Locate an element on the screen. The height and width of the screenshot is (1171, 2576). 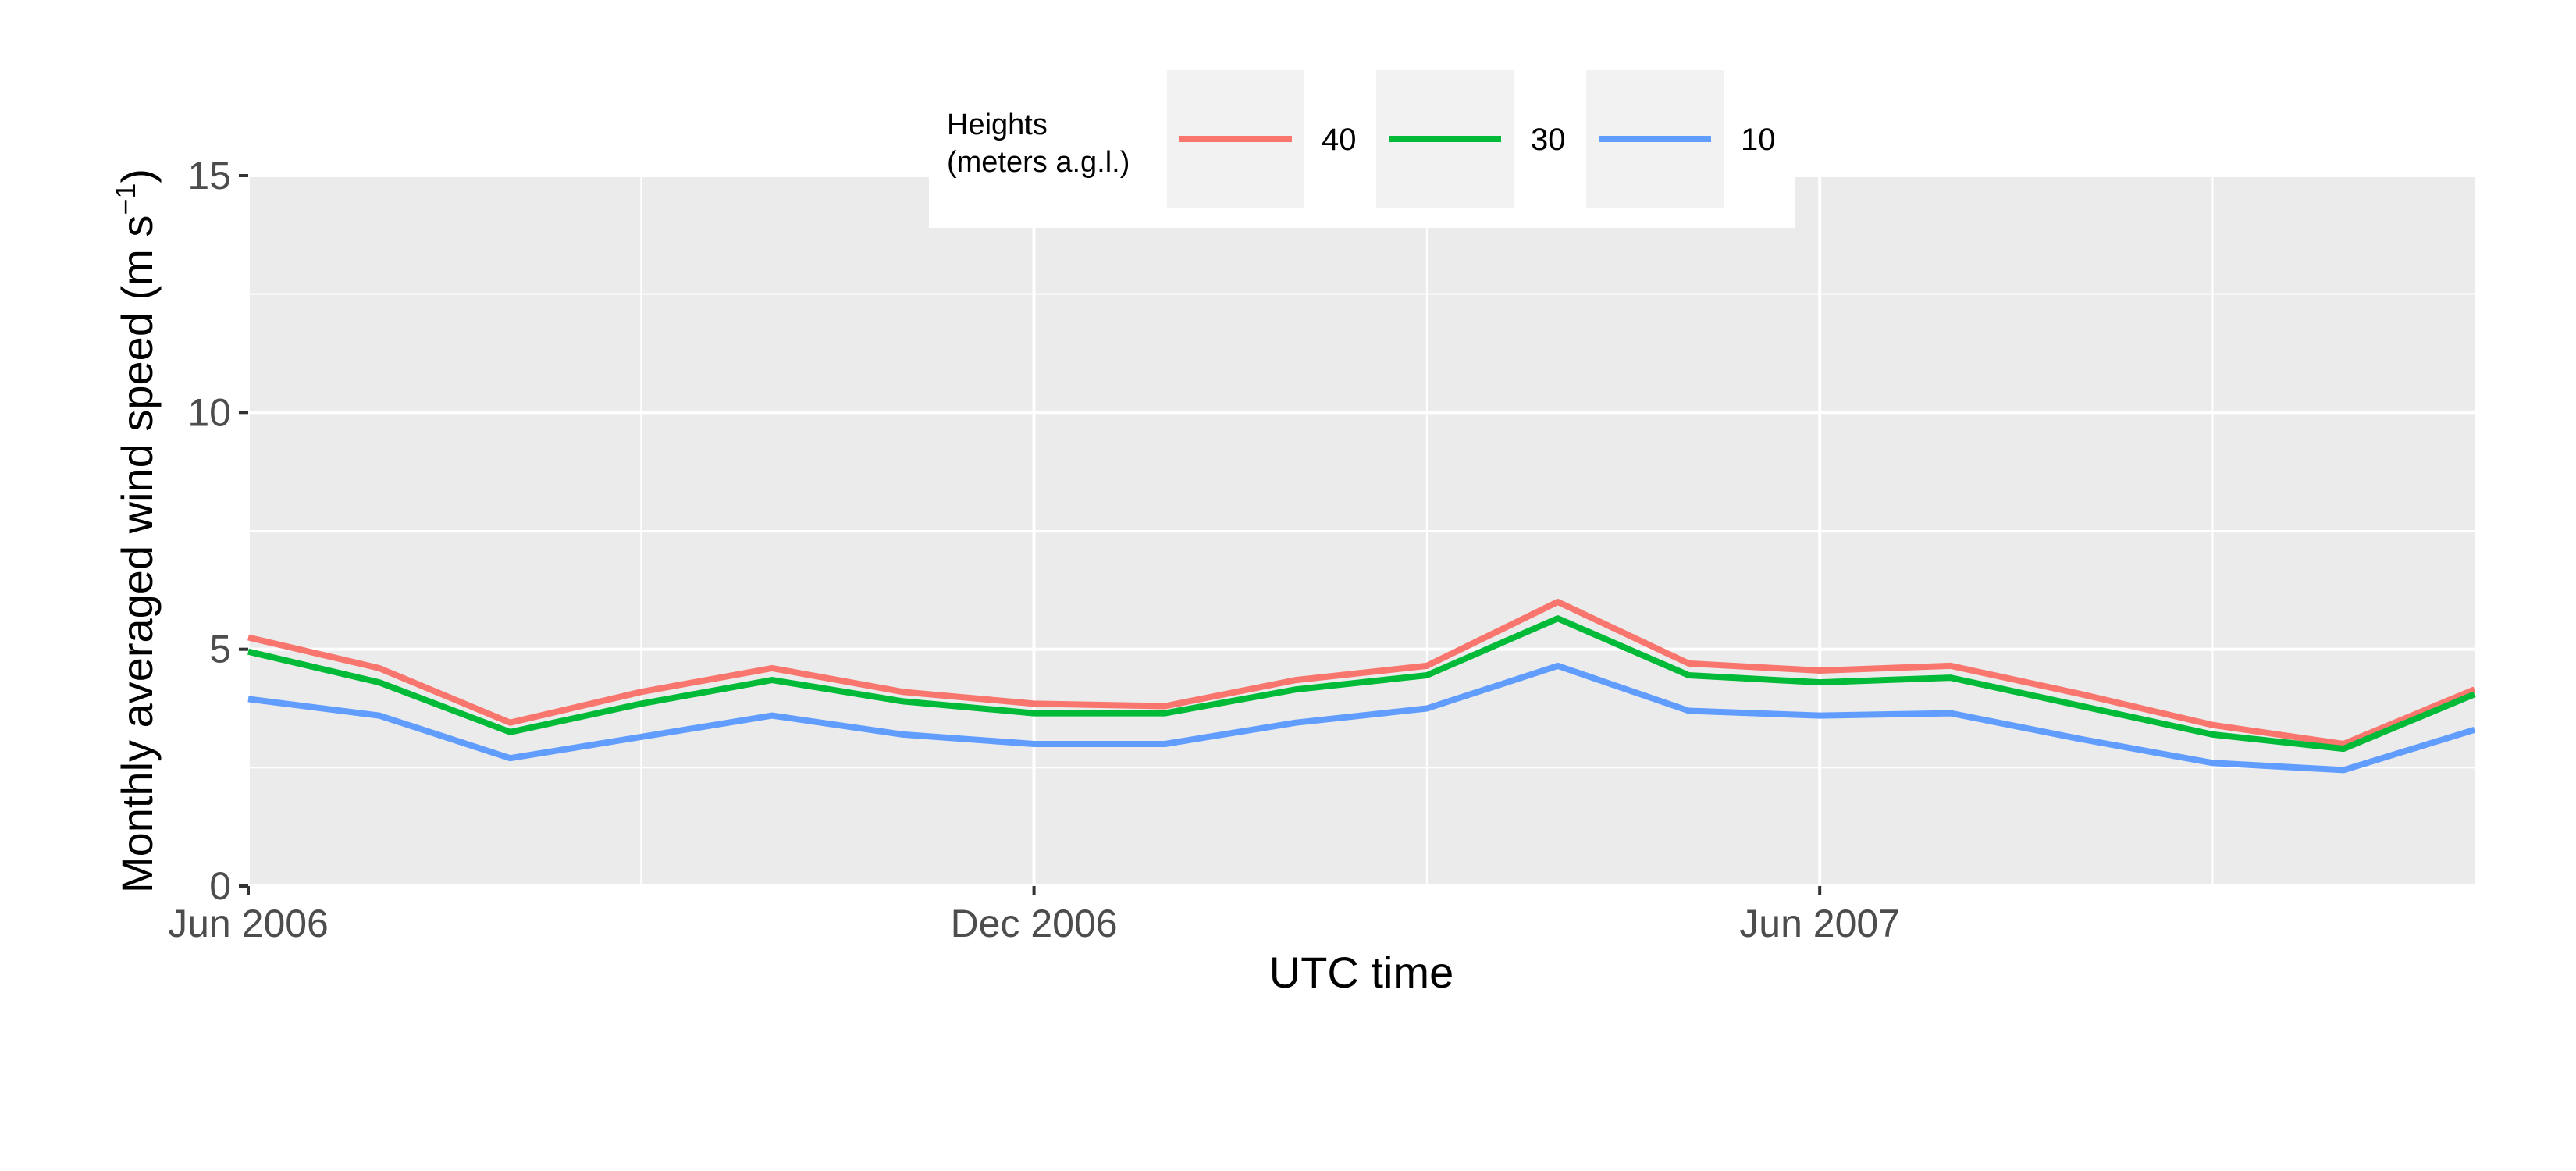
legend-title-line2: (meters a.g.l.) is located at coordinates (1038, 162).